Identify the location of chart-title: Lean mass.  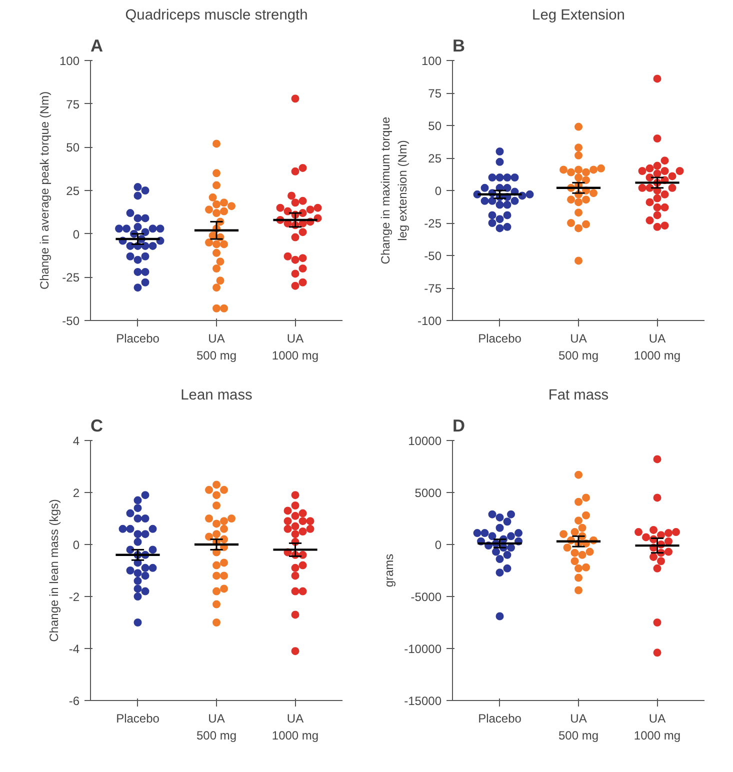
(216, 396).